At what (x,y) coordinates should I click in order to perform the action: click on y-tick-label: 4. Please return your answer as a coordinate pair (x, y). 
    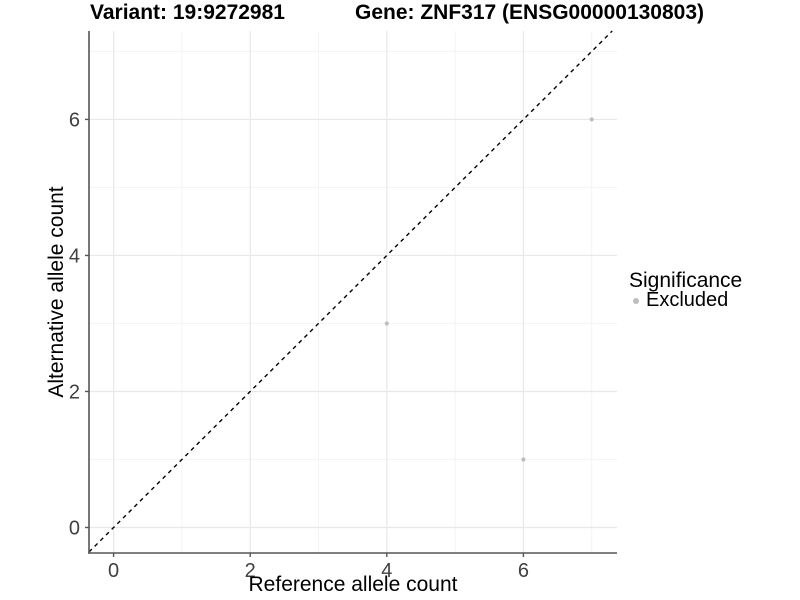
    Looking at the image, I should click on (74, 256).